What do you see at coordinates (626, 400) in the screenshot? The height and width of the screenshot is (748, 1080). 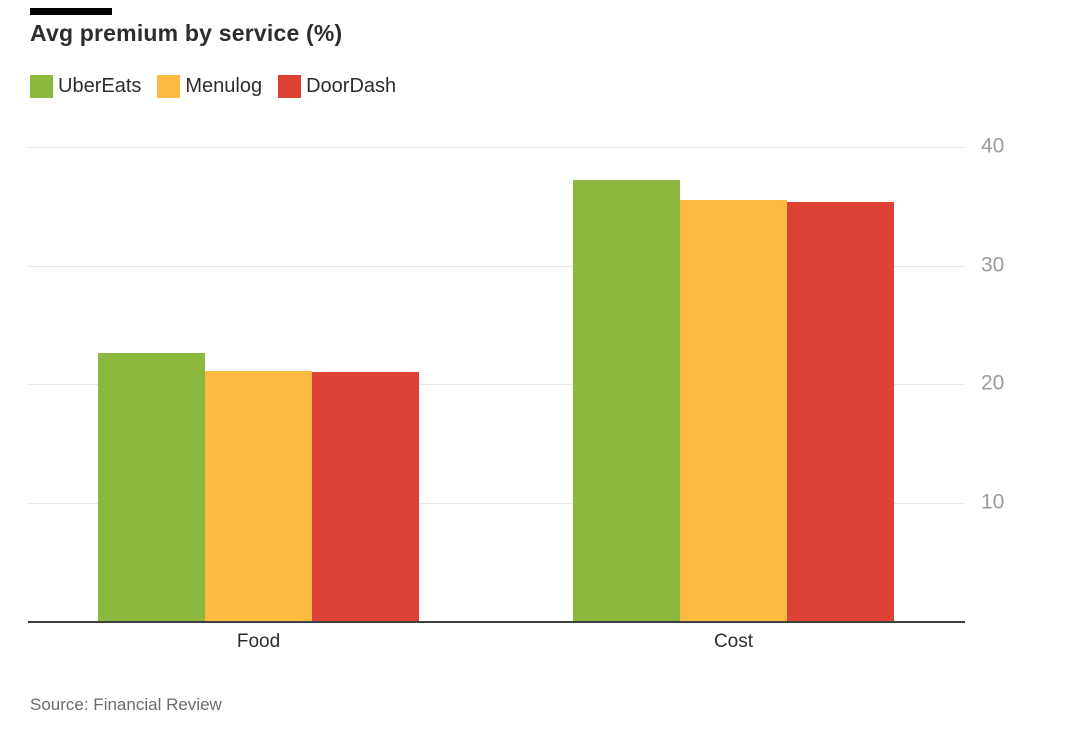 I see `bar-ubereats-cost` at bounding box center [626, 400].